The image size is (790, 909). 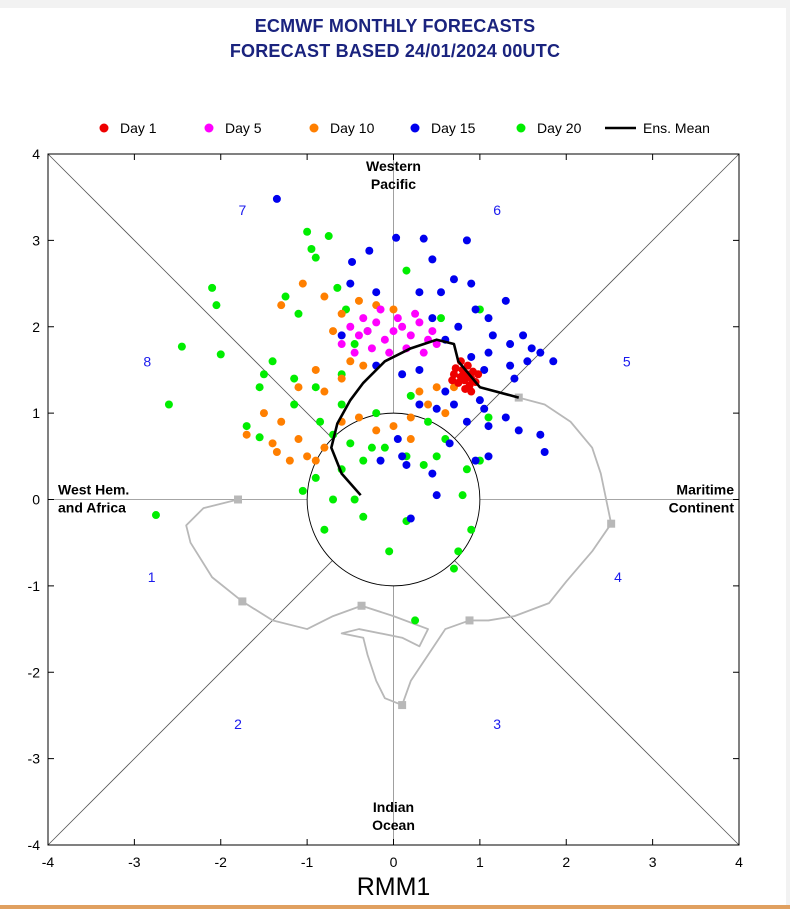 I want to click on legend-marker, so click(x=104, y=128).